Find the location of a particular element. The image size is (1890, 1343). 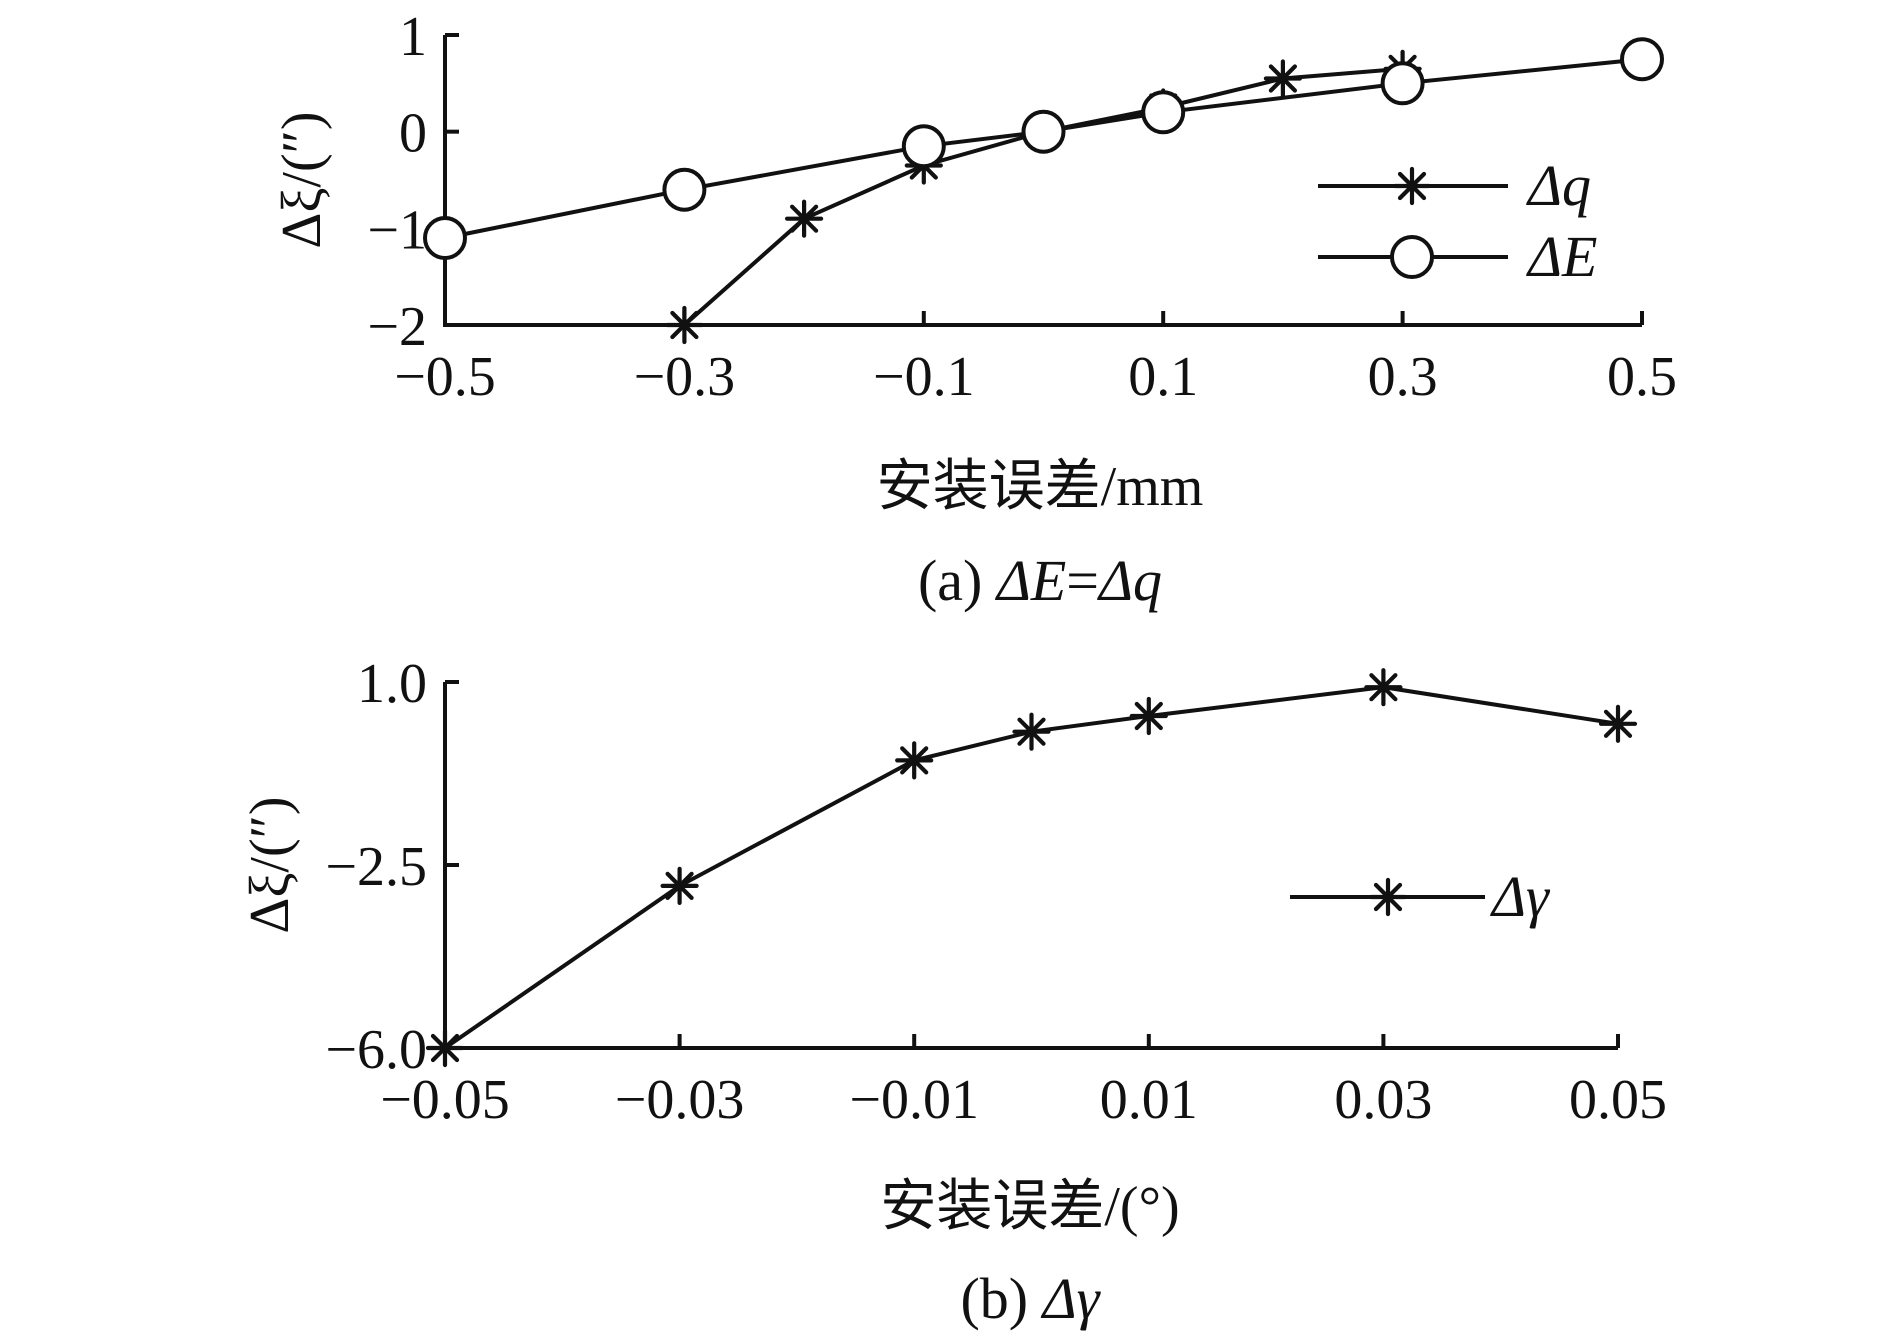

panel-b-caption: (b) Δγ is located at coordinates (1030, 1298).